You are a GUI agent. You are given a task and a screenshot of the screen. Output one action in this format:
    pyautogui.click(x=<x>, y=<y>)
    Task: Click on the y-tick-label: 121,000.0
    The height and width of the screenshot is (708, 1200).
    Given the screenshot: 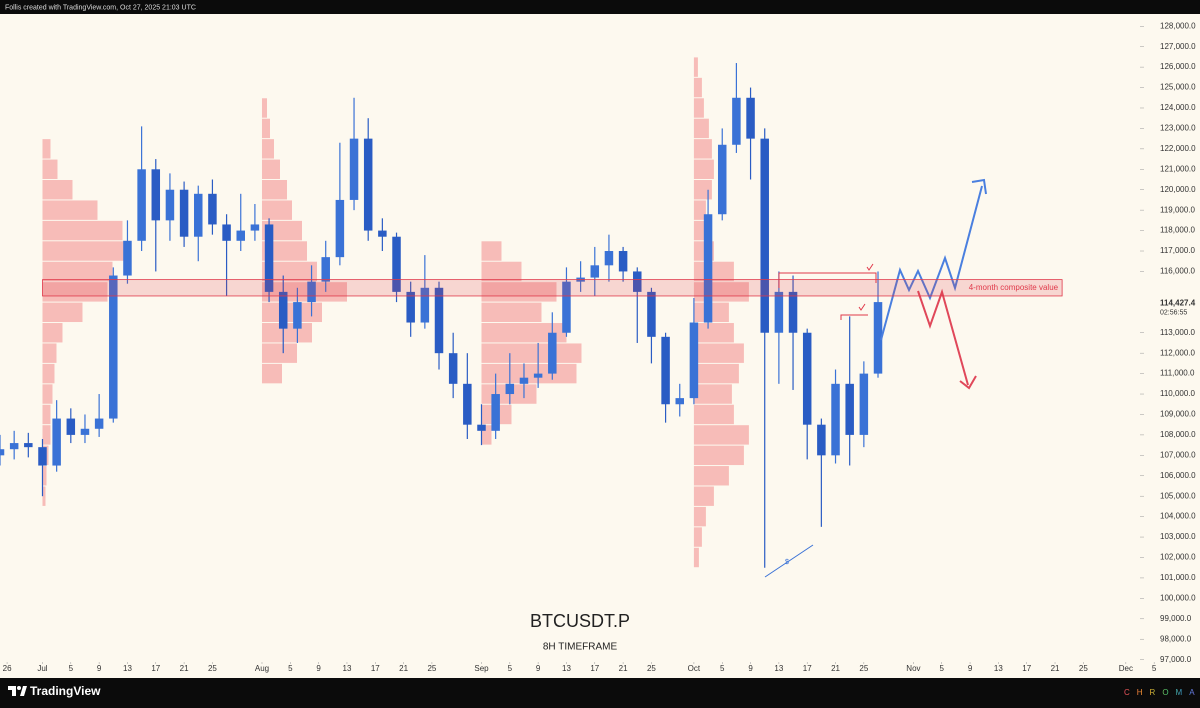 What is the action you would take?
    pyautogui.click(x=1178, y=168)
    